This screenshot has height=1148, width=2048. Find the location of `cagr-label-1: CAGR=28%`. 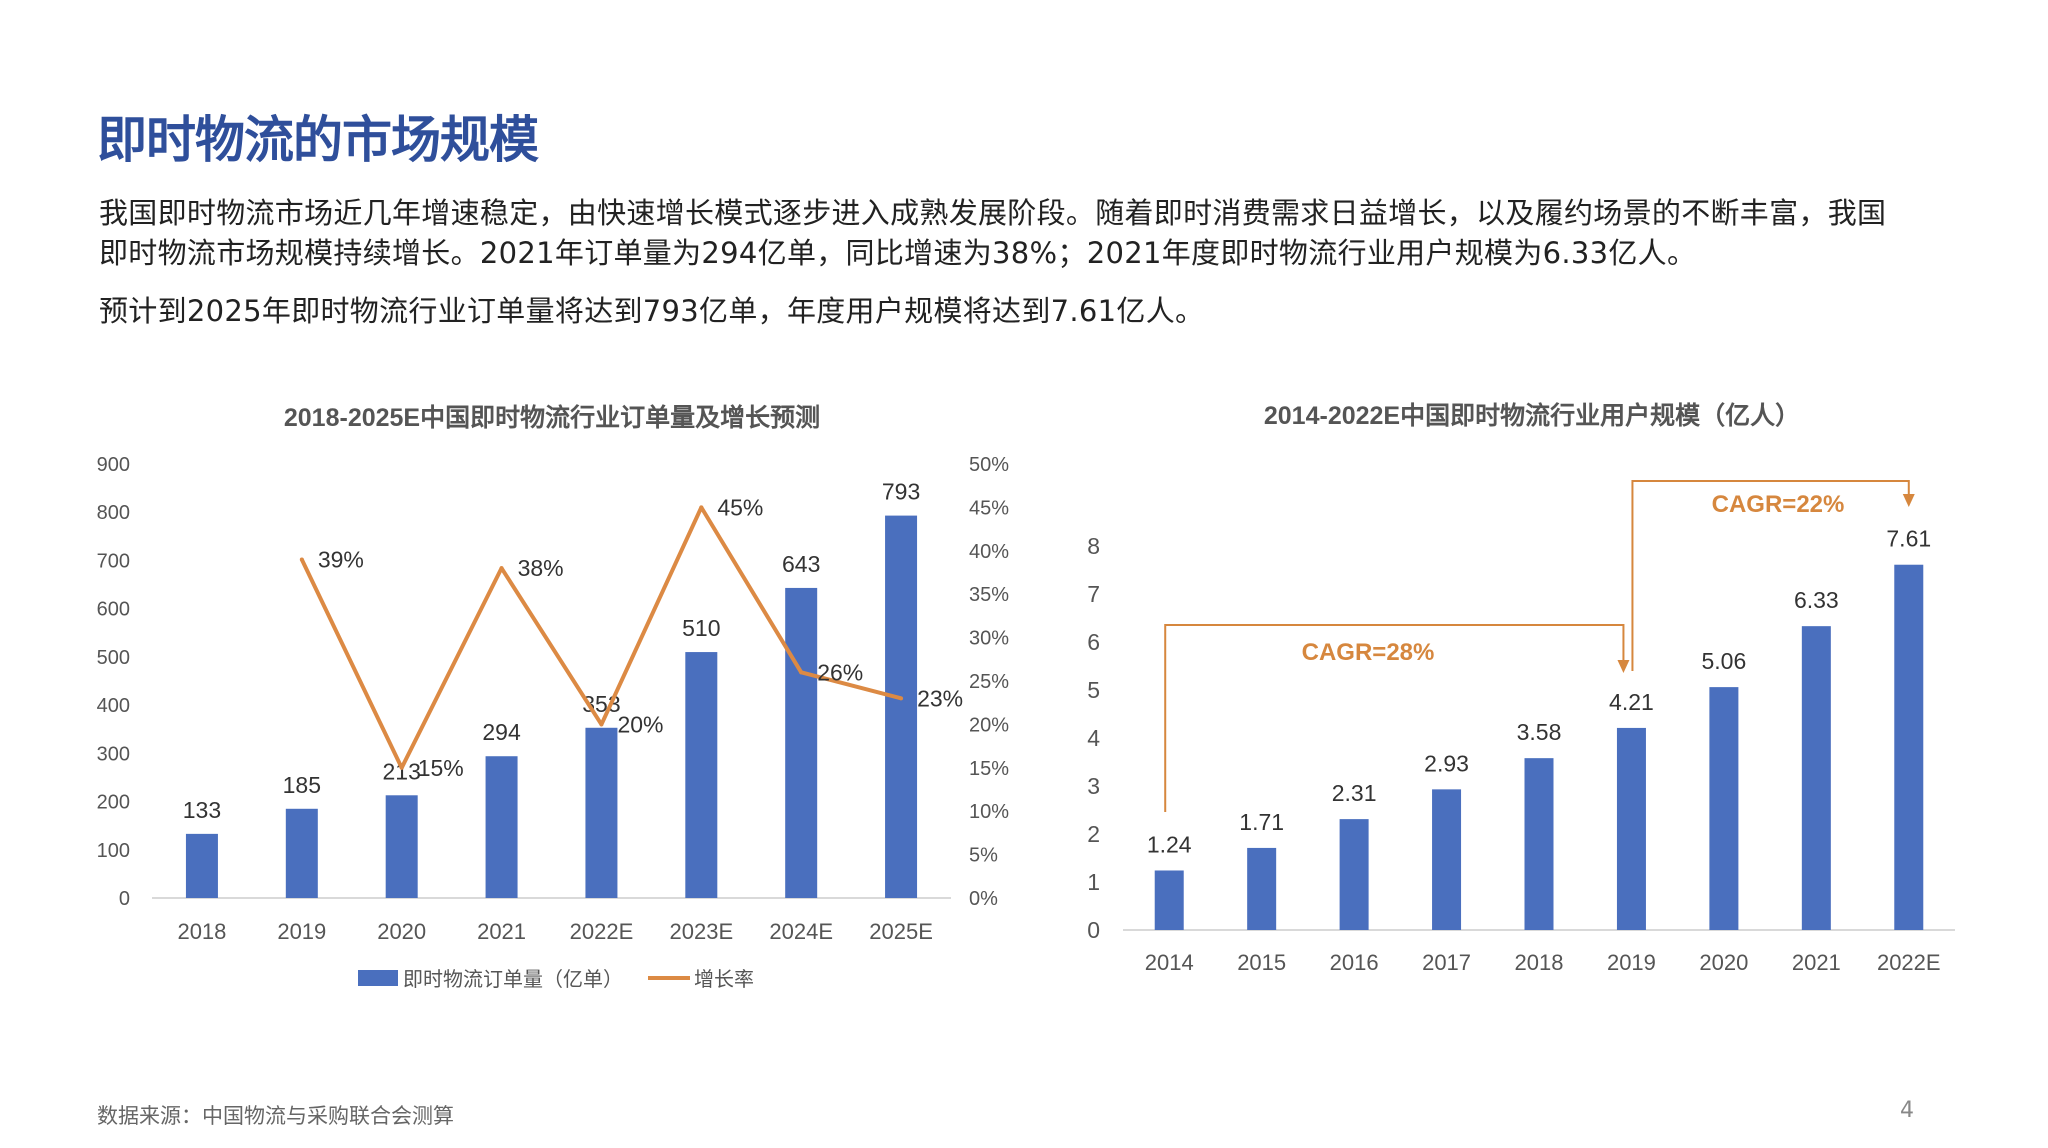

cagr-label-1: CAGR=28% is located at coordinates (1368, 652).